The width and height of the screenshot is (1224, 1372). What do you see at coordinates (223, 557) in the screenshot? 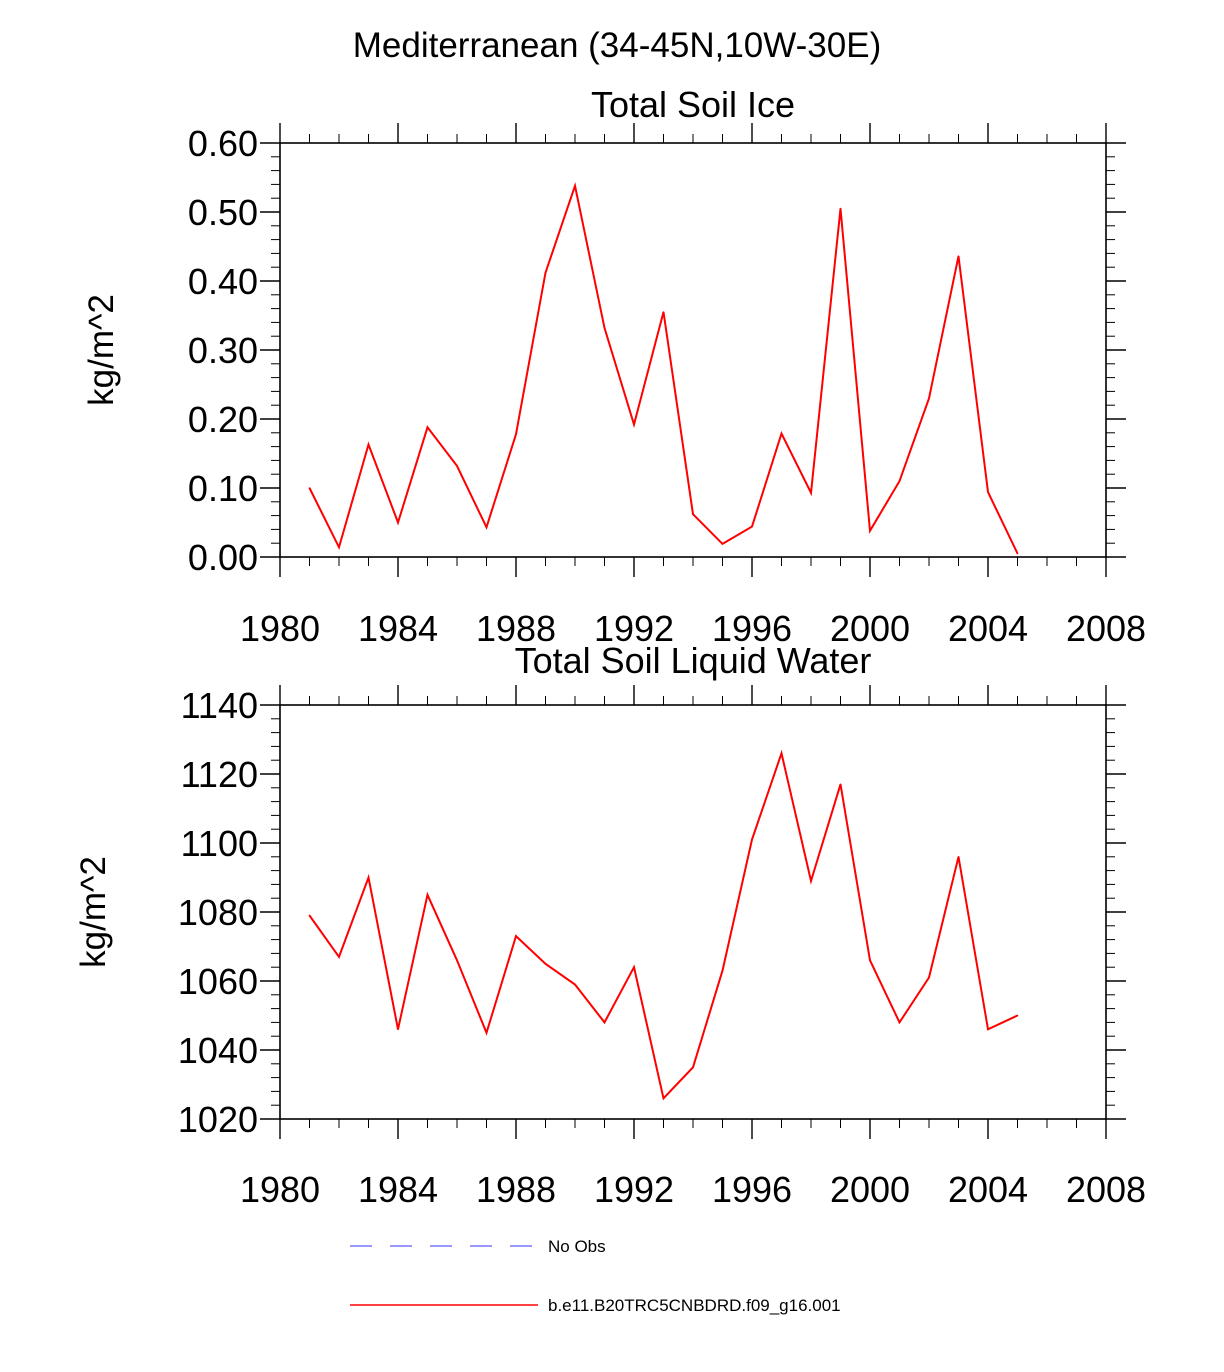
I see `y-tick-label: 0.00` at bounding box center [223, 557].